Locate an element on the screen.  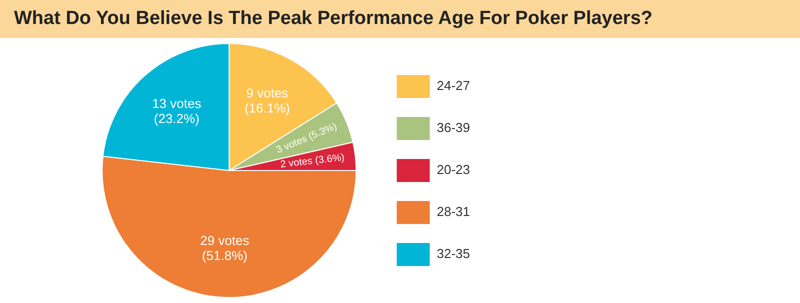
data-label: 9 votes (16.1%) is located at coordinates (267, 101).